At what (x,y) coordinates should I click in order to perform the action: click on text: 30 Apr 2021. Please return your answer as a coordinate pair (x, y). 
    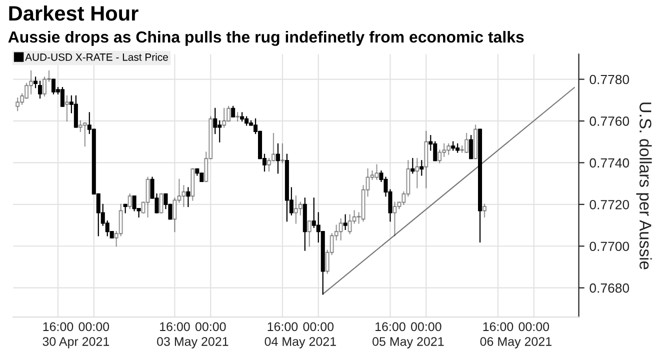
    Looking at the image, I should click on (76, 342).